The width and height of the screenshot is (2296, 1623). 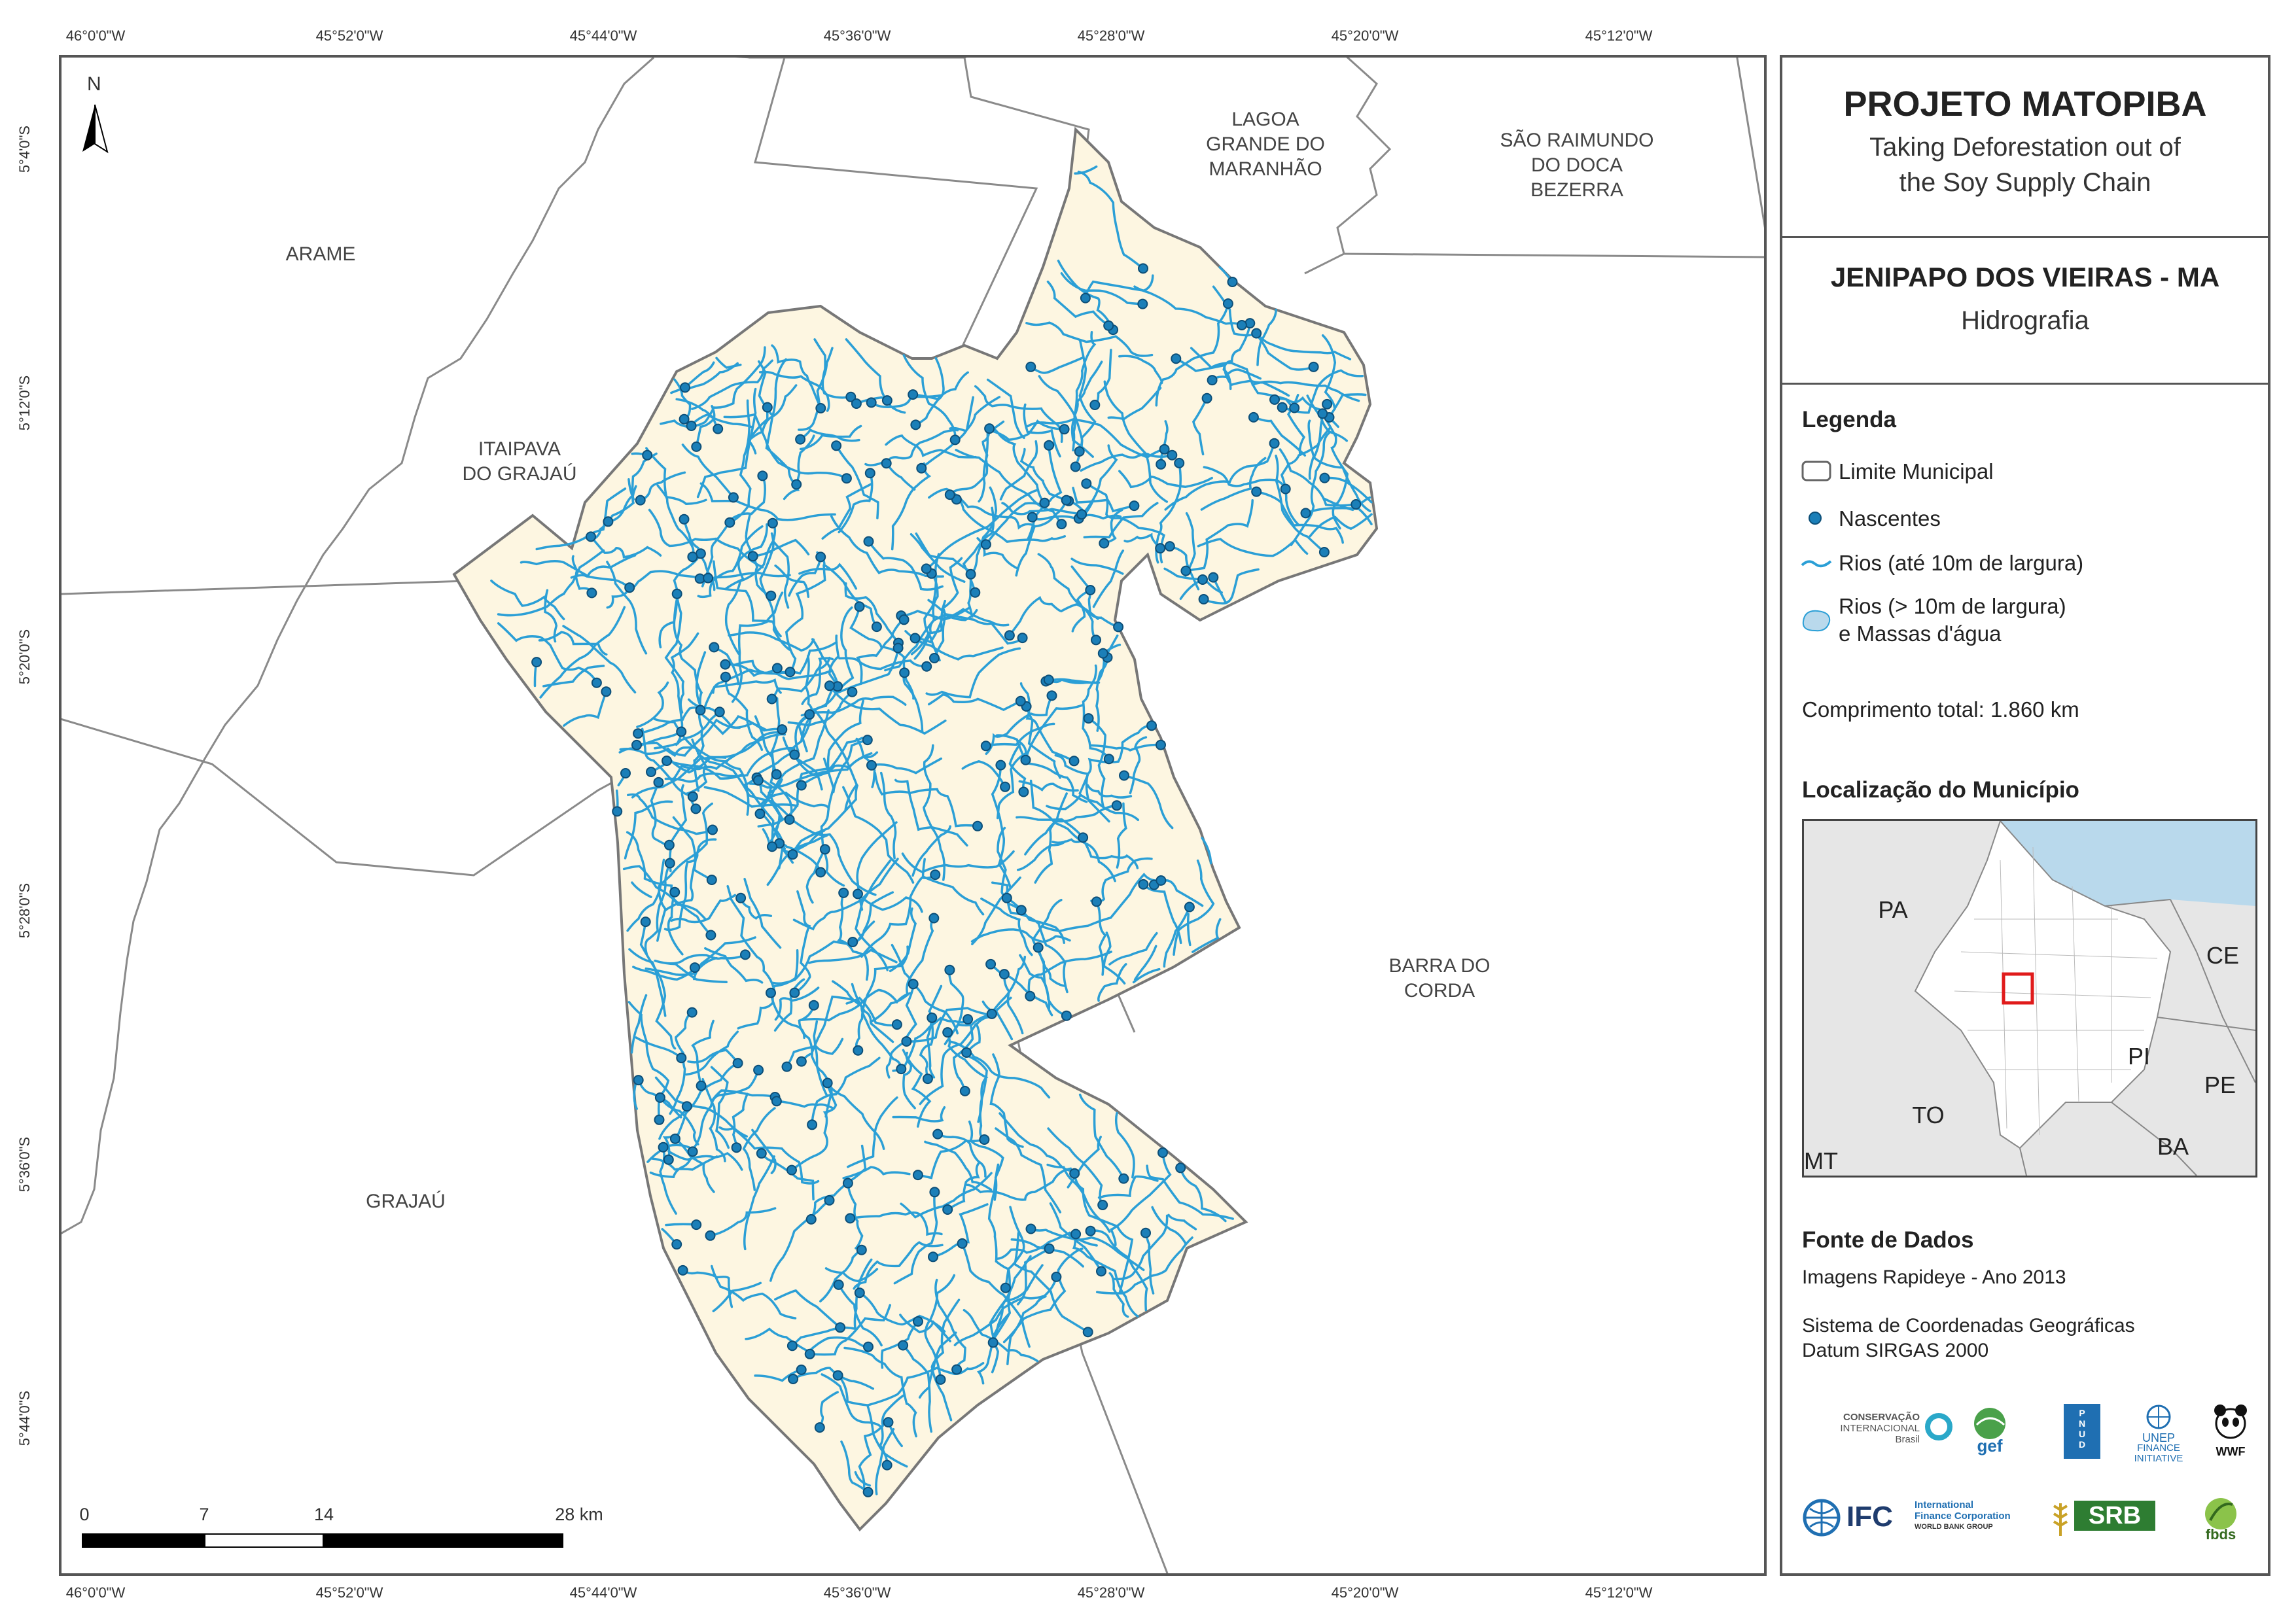 What do you see at coordinates (2025, 277) in the screenshot?
I see `map-title: JENIPAPO DOS VIEIRAS - MA` at bounding box center [2025, 277].